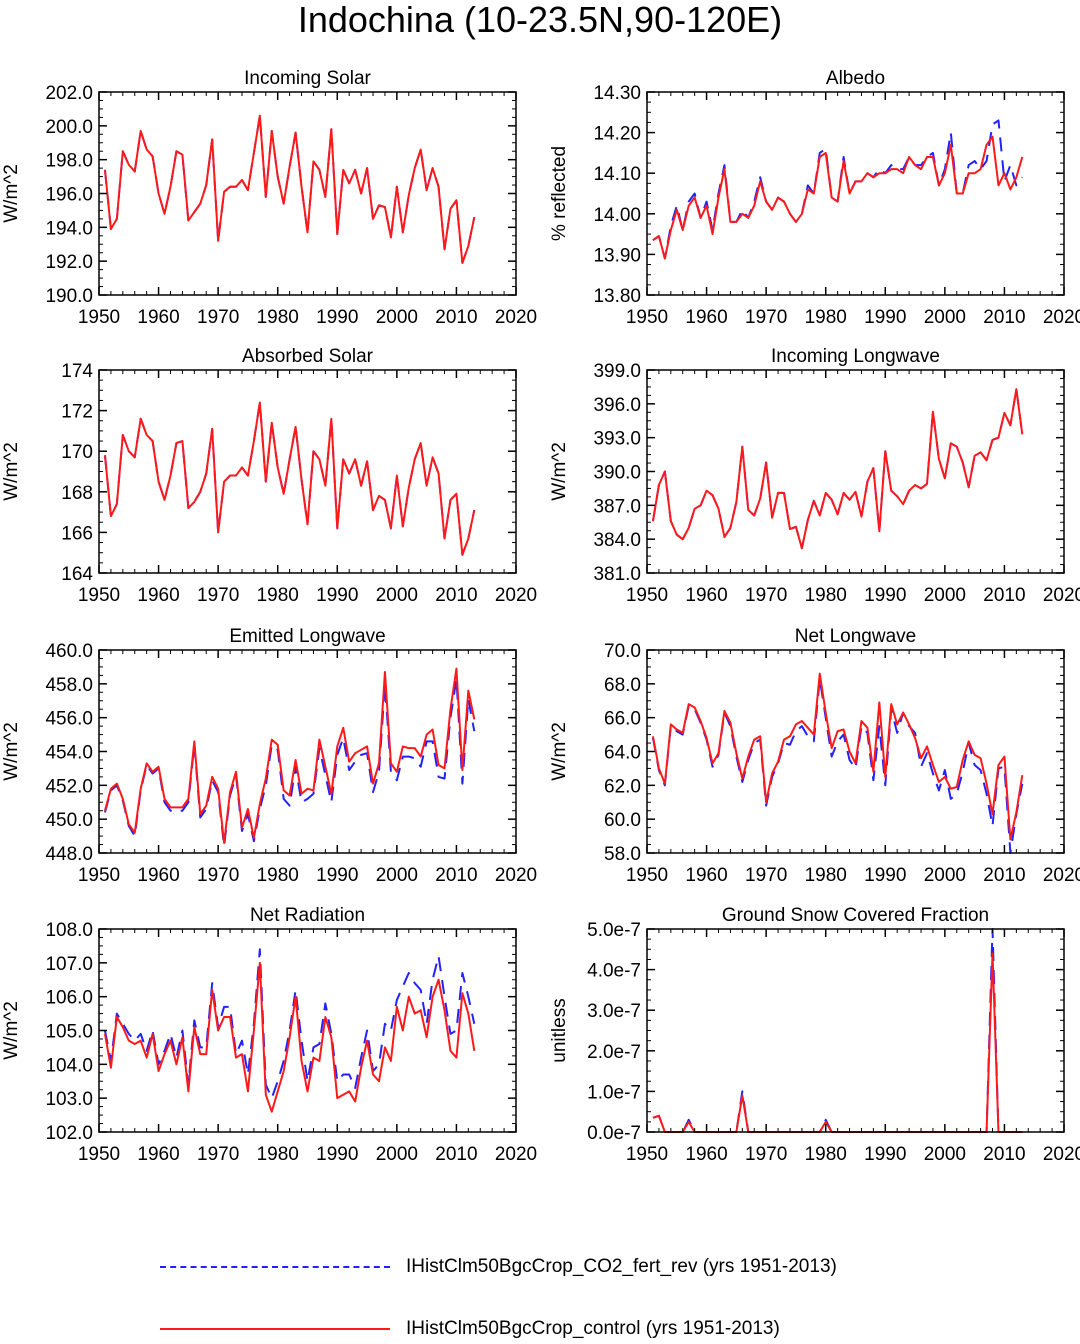 The image size is (1080, 1344). What do you see at coordinates (855, 636) in the screenshot?
I see `chart-title: Net Longwave` at bounding box center [855, 636].